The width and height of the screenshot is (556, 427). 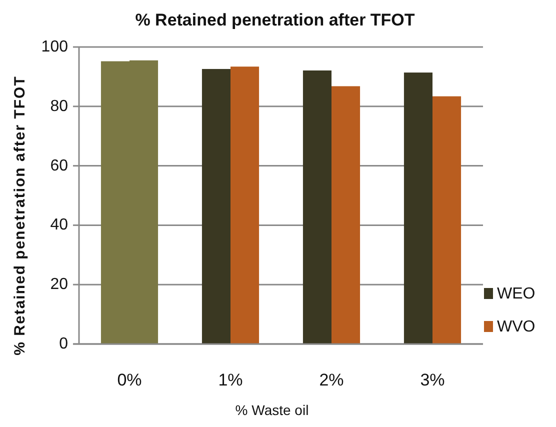 I want to click on chart-title: % Retained penetration after TFOT, so click(x=275, y=20).